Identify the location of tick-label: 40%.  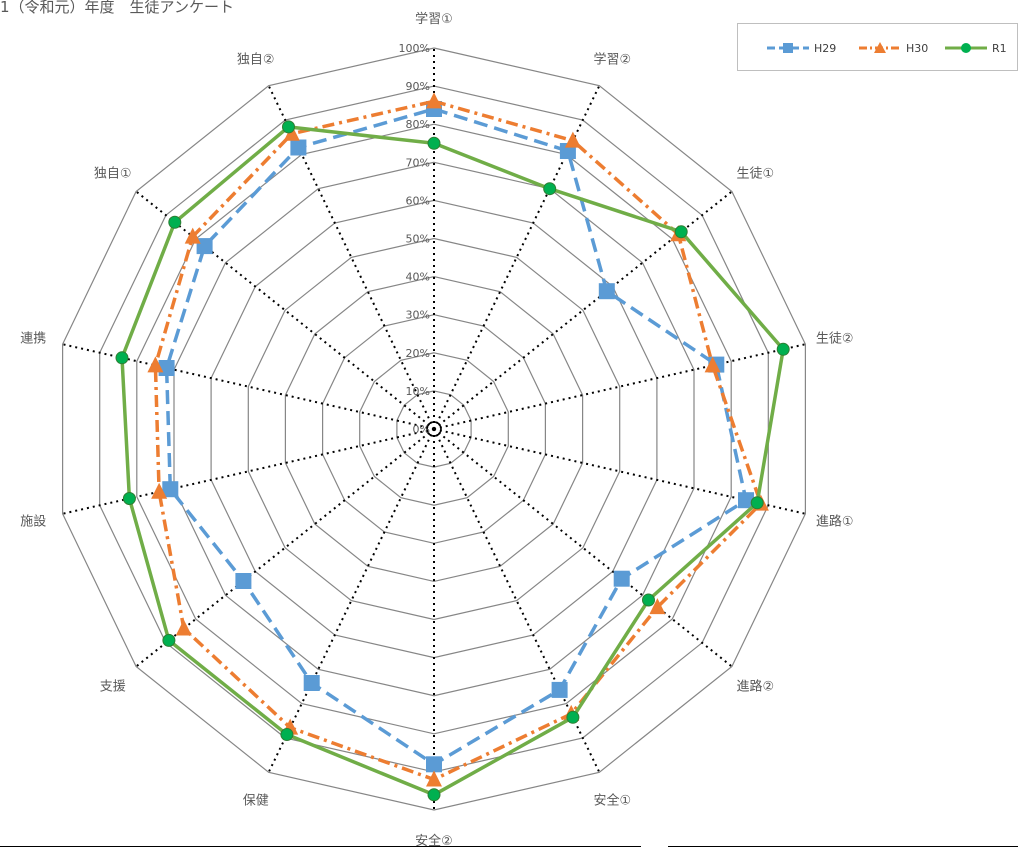
(418, 277).